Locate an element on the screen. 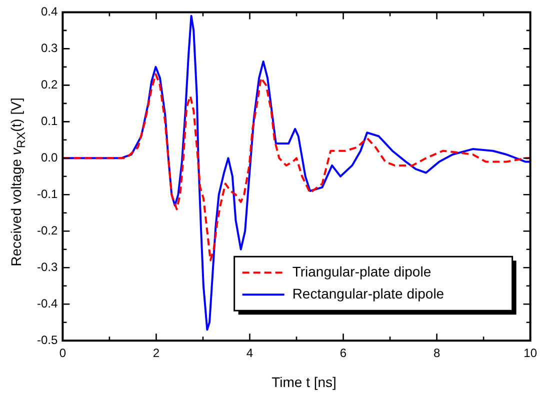 This screenshot has height=407, width=543. y-tick-label: -0.3 is located at coordinates (47, 267).